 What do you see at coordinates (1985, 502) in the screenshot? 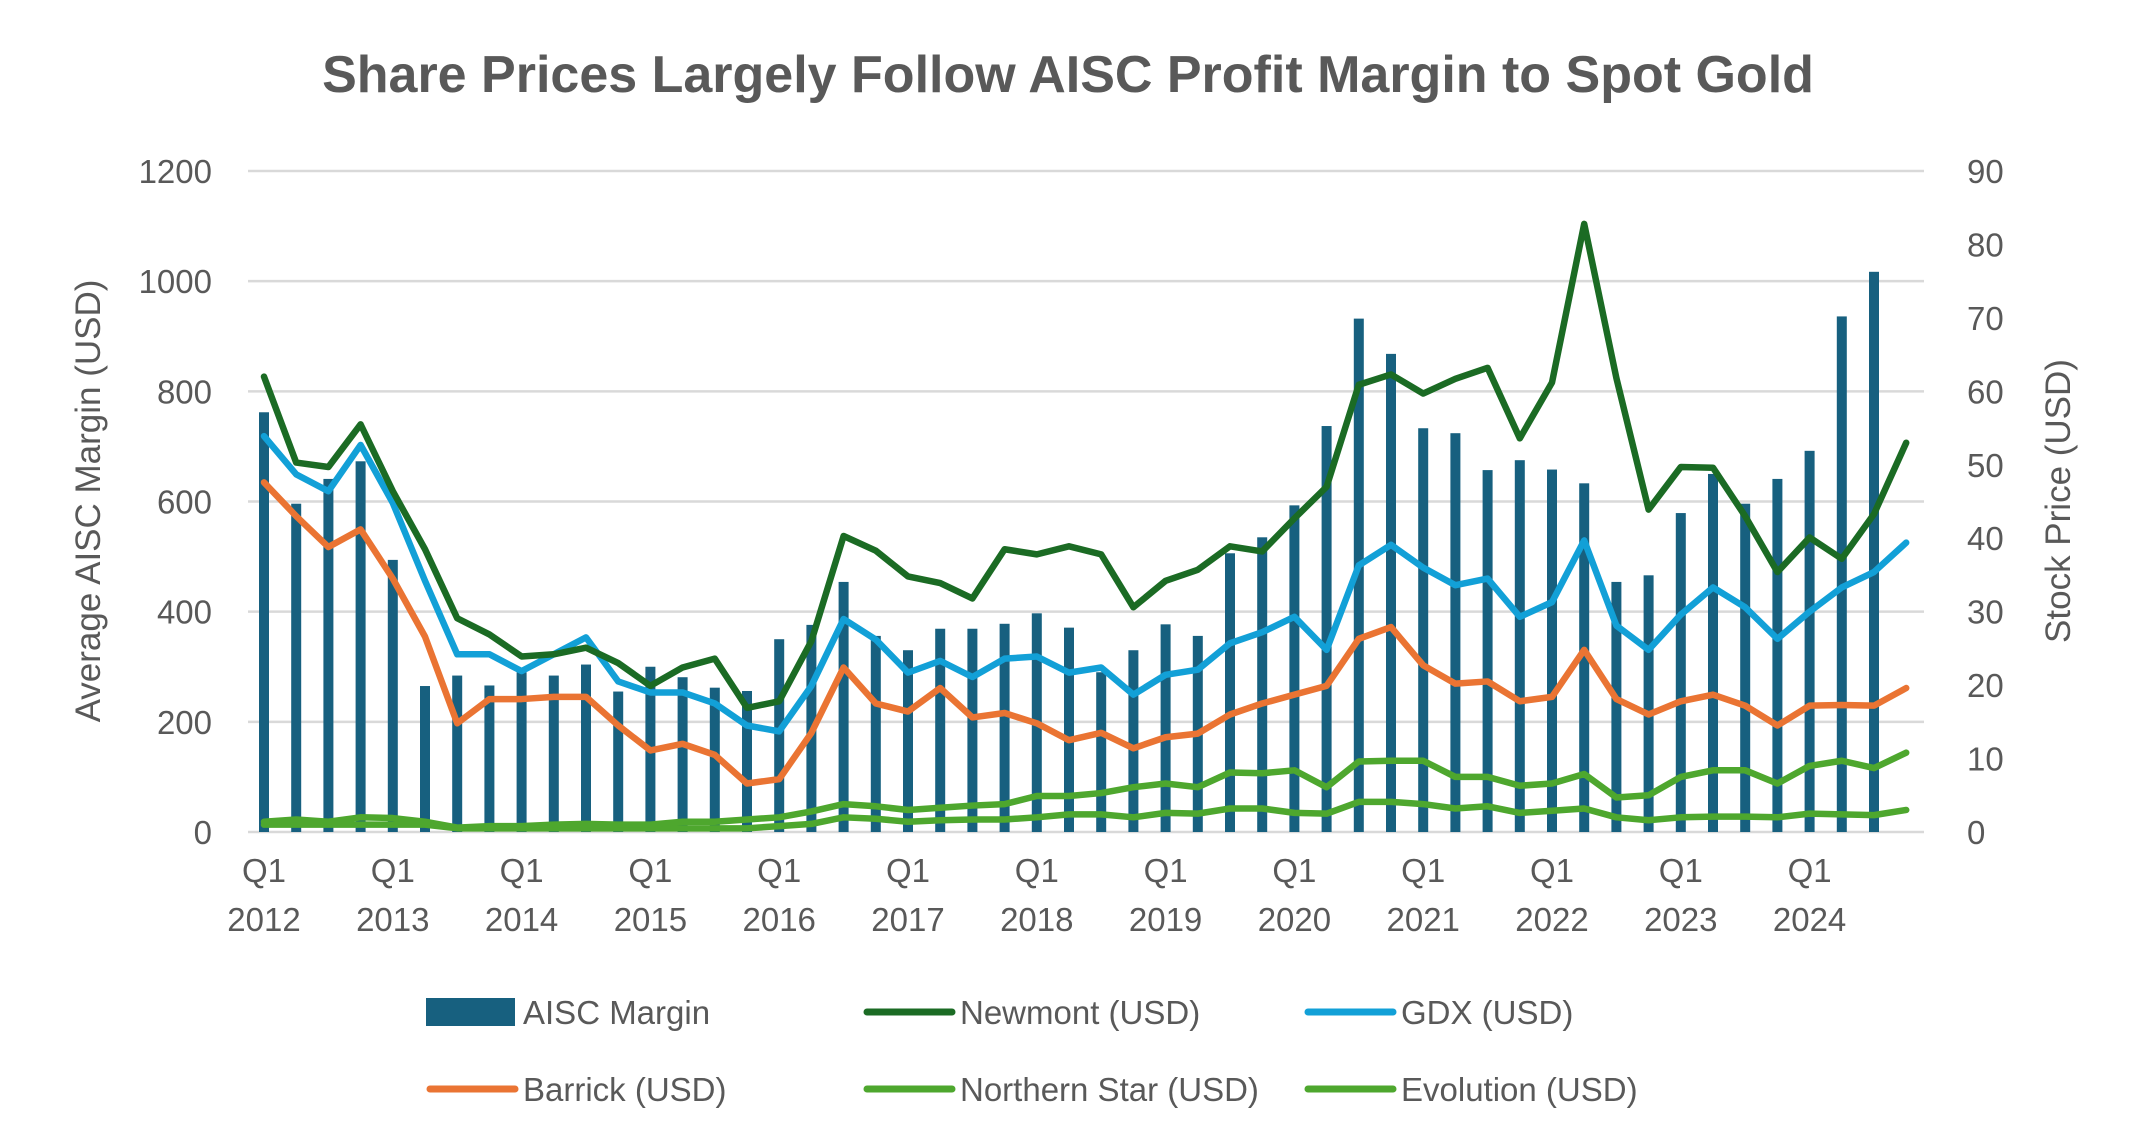
I see `right-axis-ticks: 0 10 20 30 40 50 60 70 80 90` at bounding box center [1985, 502].